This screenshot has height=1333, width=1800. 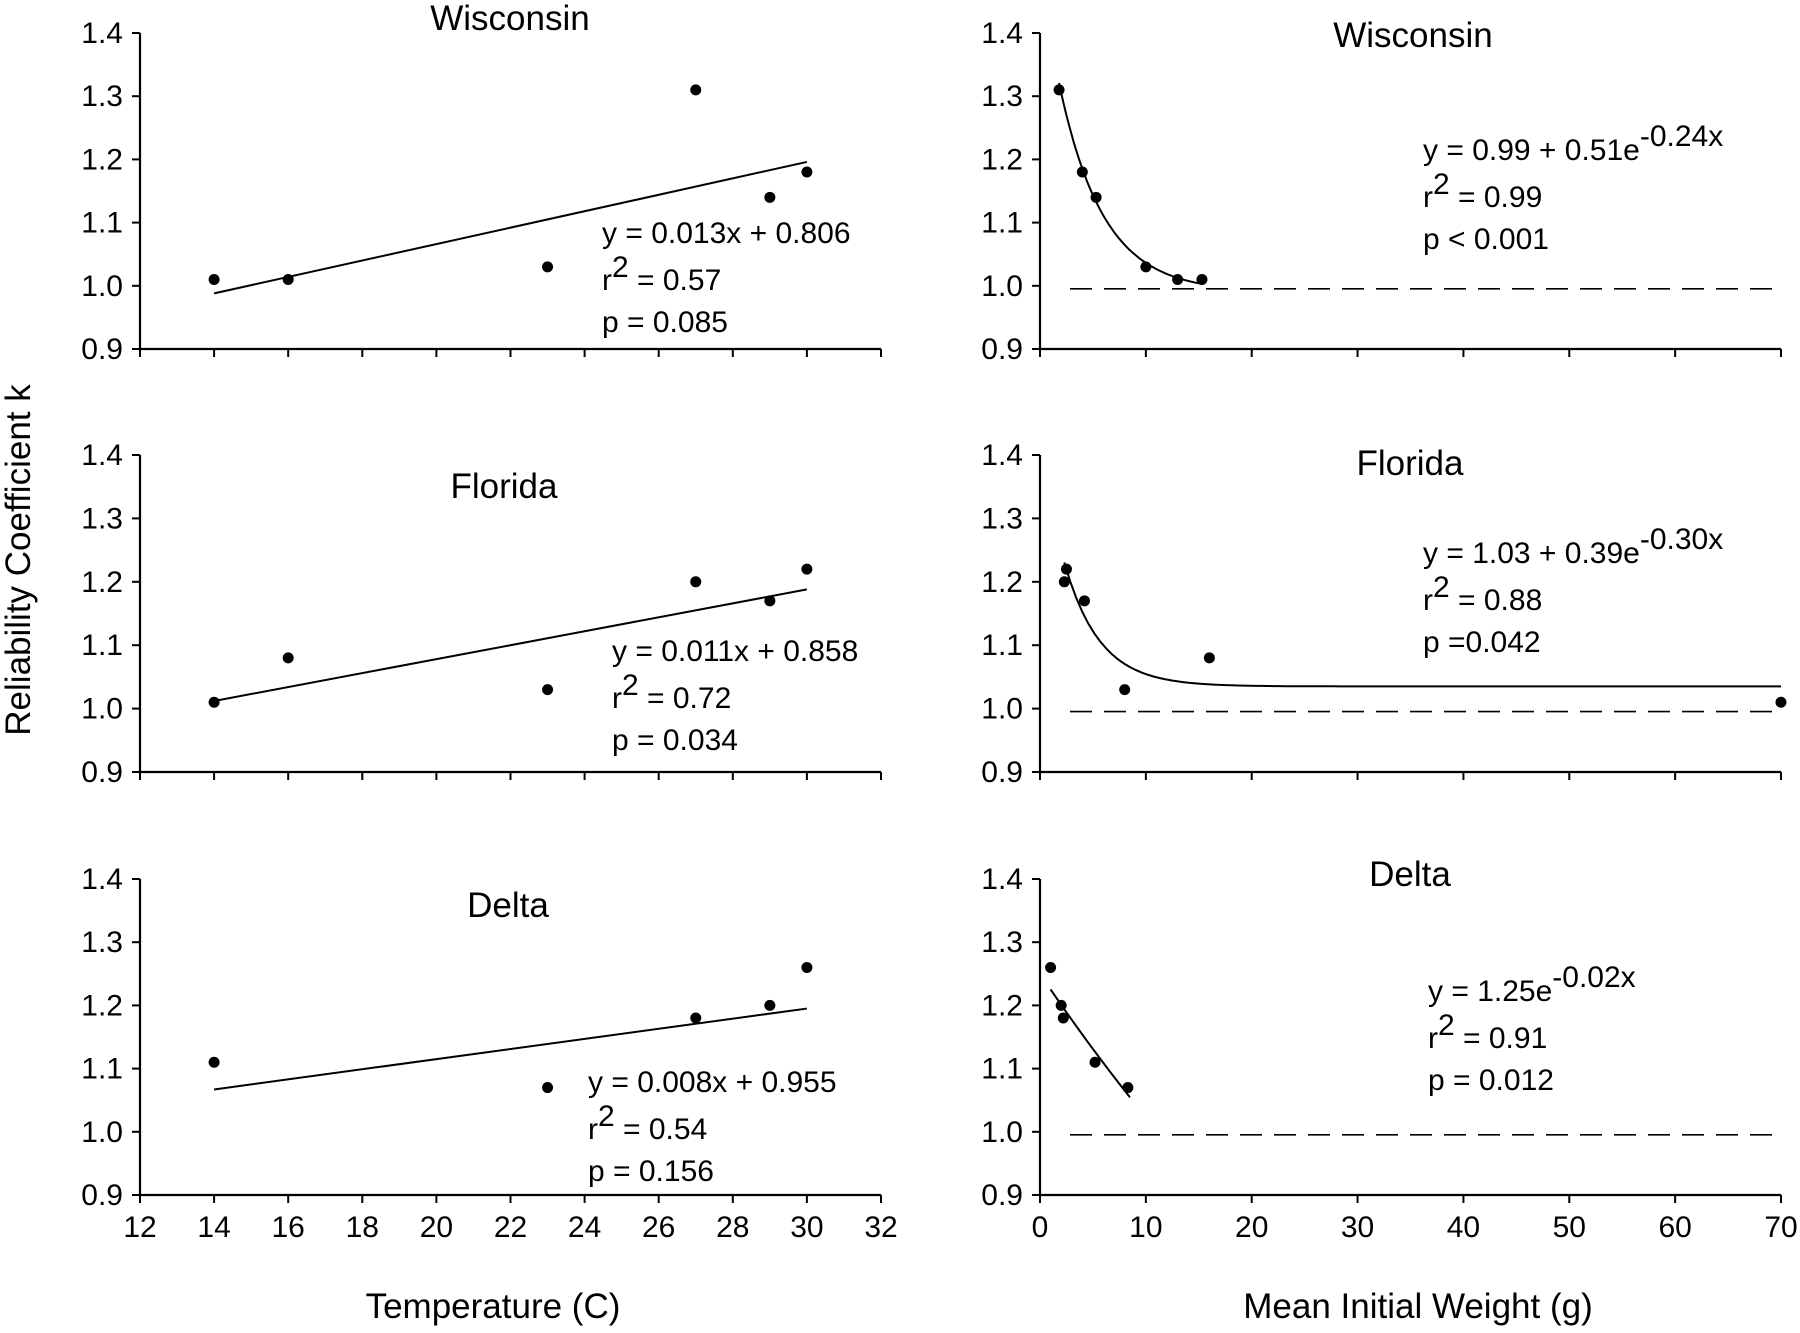 What do you see at coordinates (362, 1227) in the screenshot?
I see `x-tick-label: 18` at bounding box center [362, 1227].